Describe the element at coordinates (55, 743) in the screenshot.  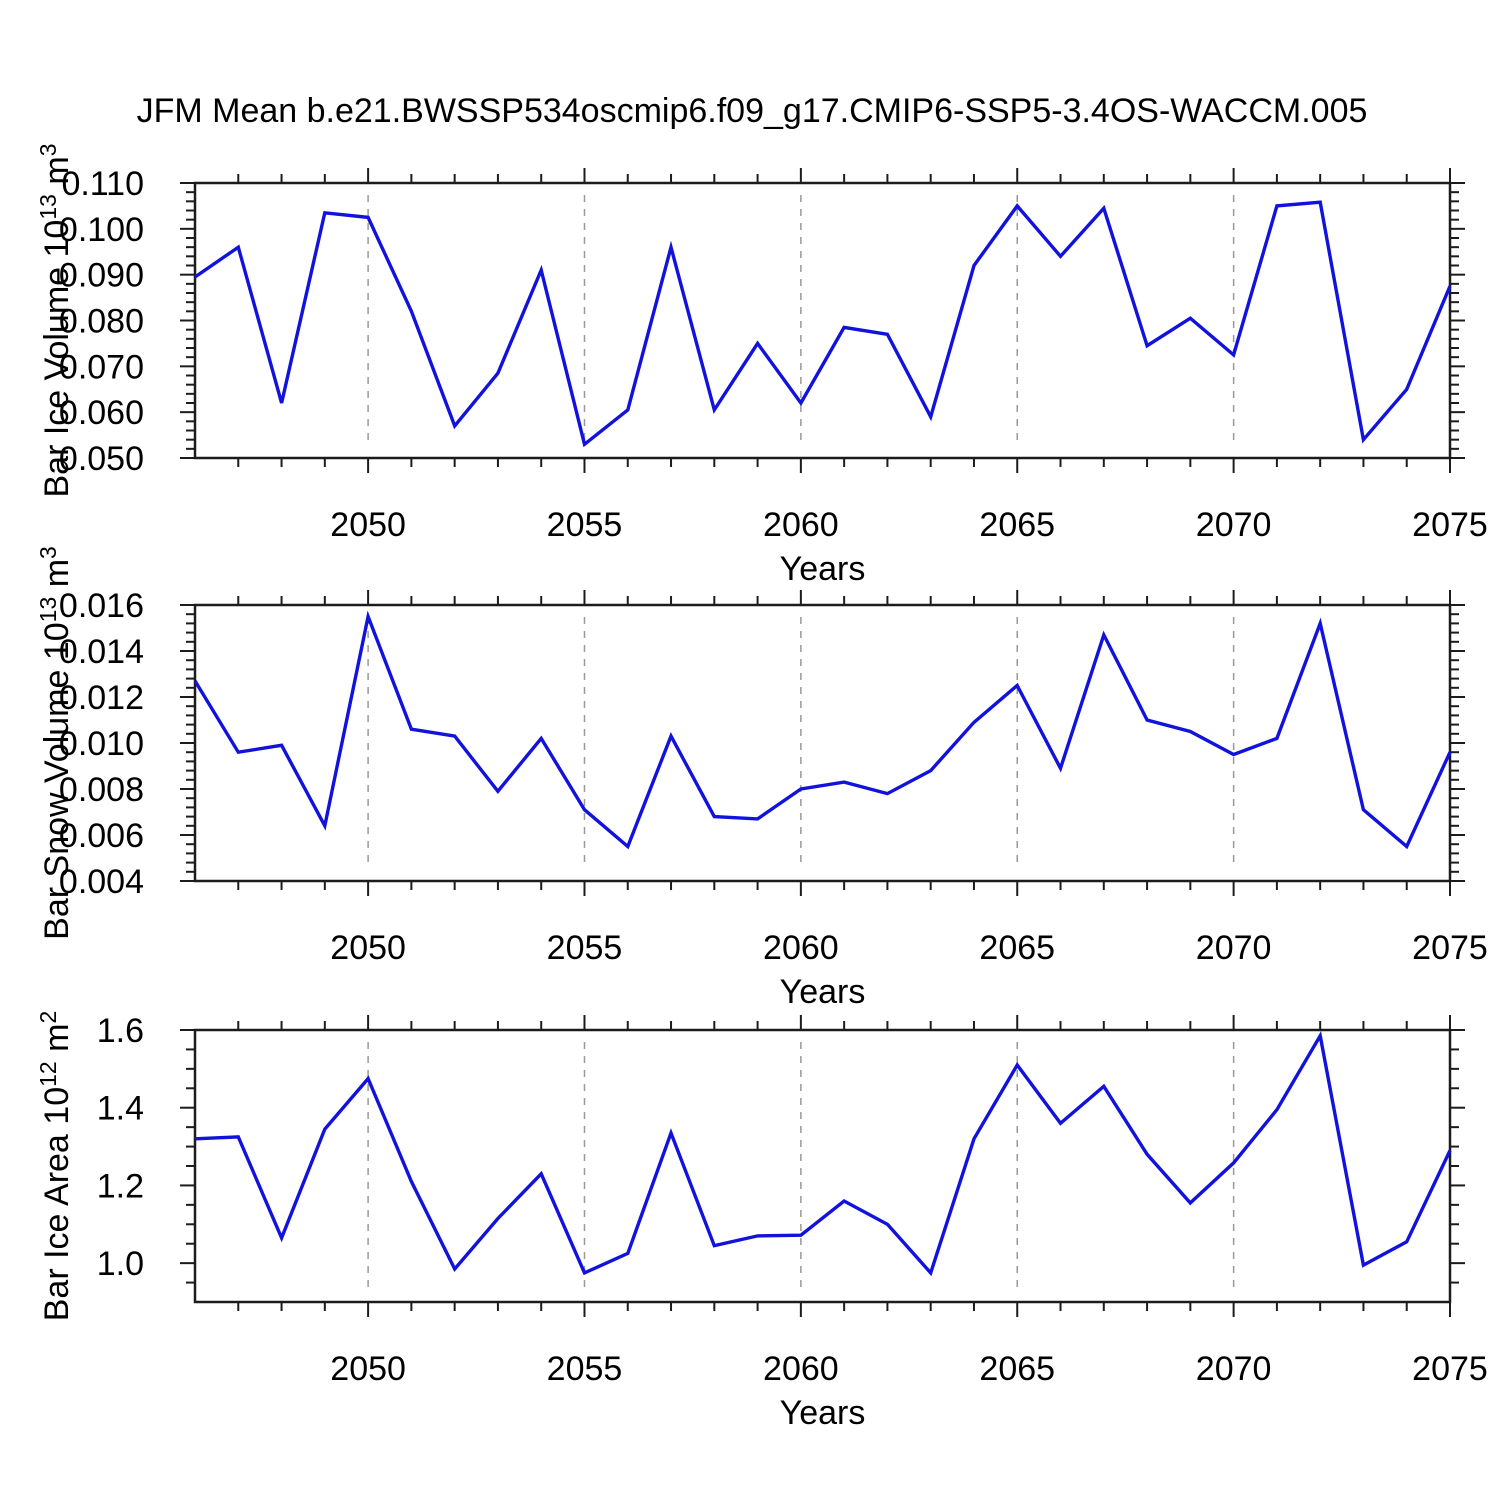
I see `y-axis-title: Bar Snow Volume 1013 m3` at that location.